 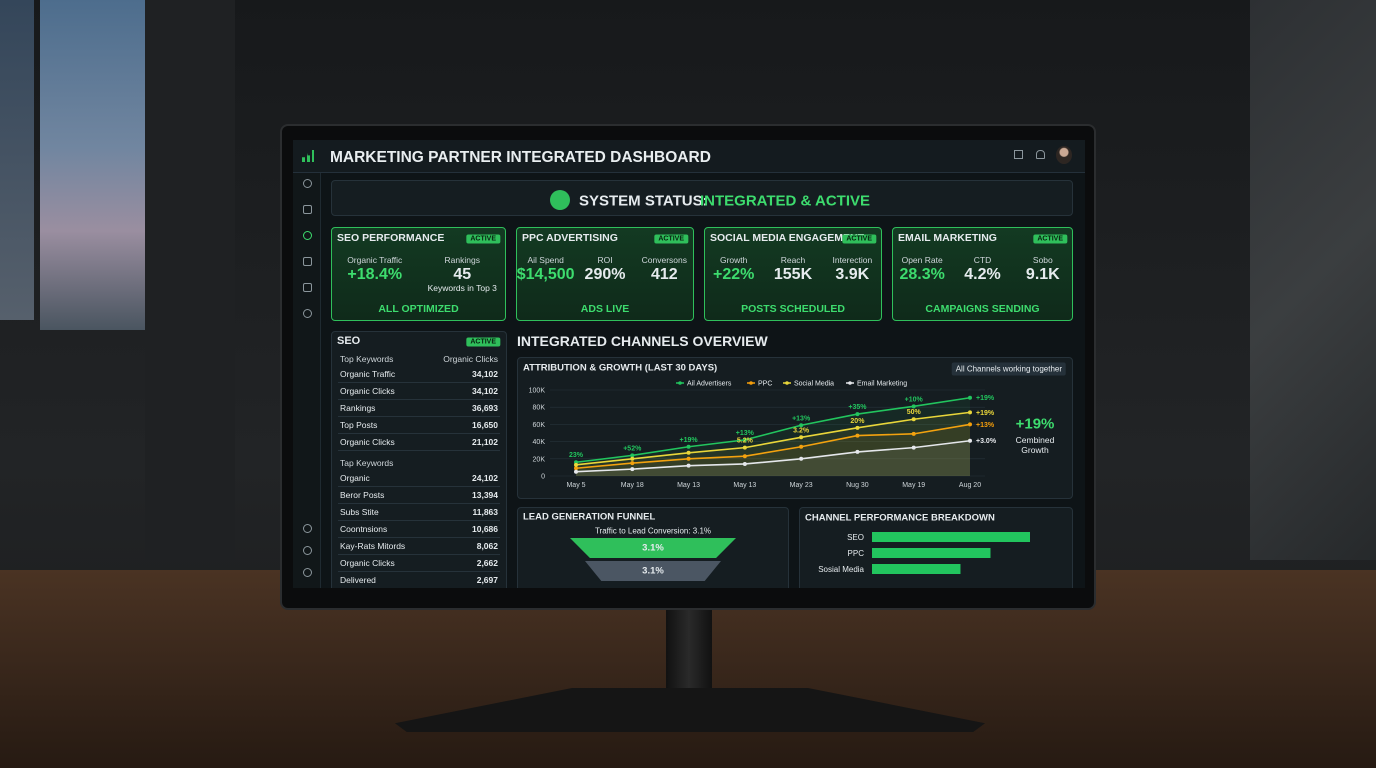 I want to click on status-check, so click(x=560, y=200).